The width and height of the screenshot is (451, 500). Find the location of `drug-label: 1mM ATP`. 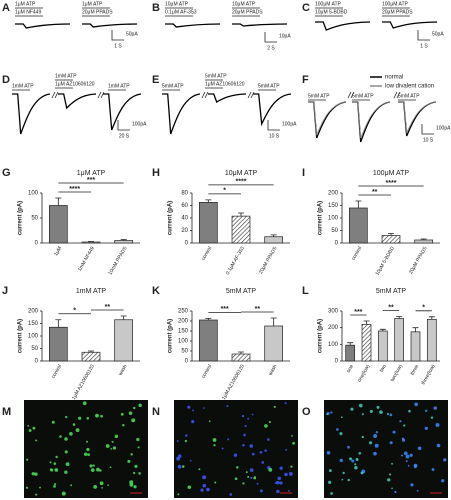

drug-label: 1mM ATP is located at coordinates (23, 86).